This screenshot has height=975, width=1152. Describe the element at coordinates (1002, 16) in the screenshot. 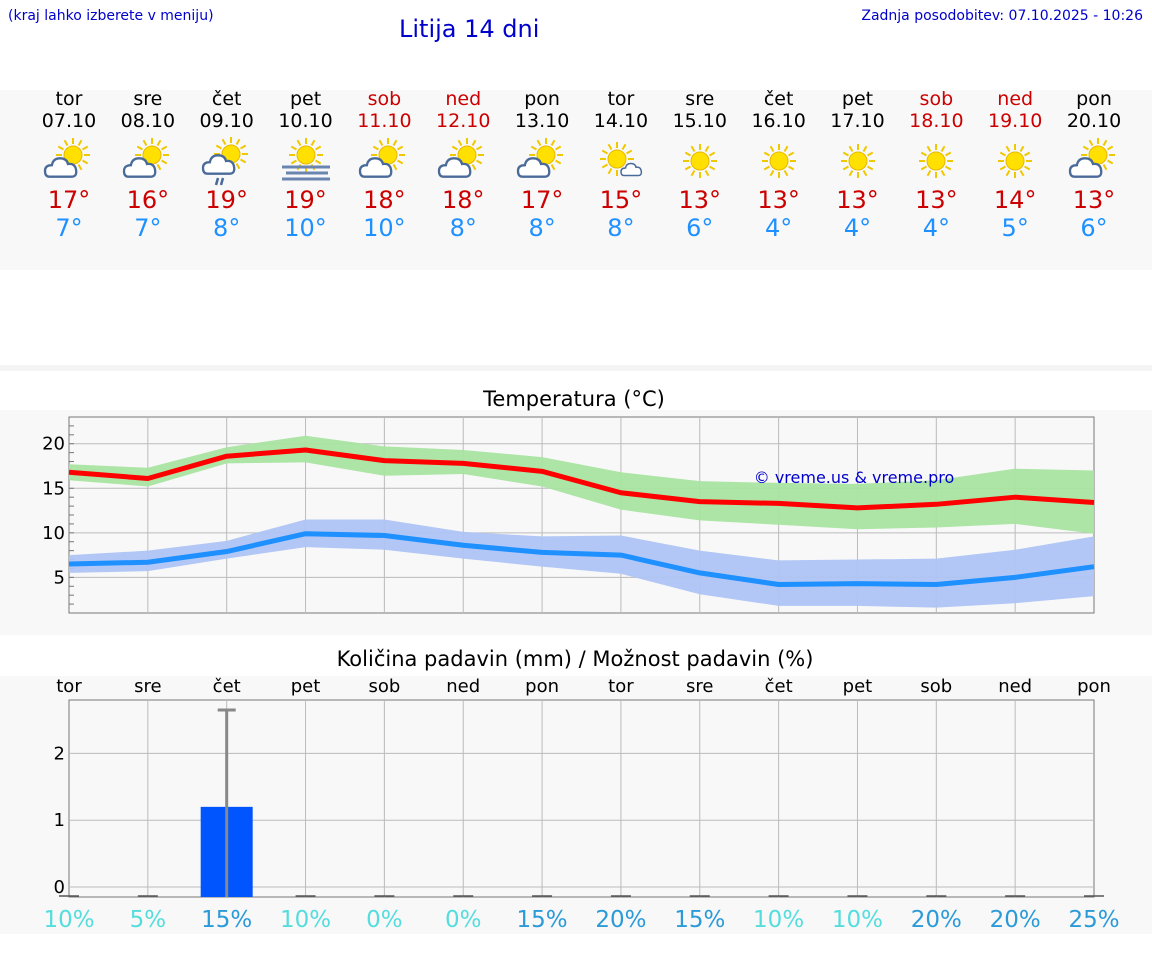

I see `last-update: Zadnja posodobitev: 07.10.2025 - 10:26` at that location.